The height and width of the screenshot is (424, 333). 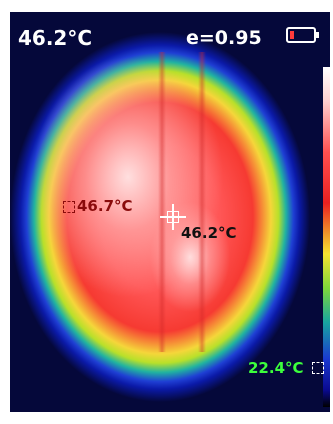 I want to click on cold-spot-label: 22.4°C, so click(x=276, y=368).